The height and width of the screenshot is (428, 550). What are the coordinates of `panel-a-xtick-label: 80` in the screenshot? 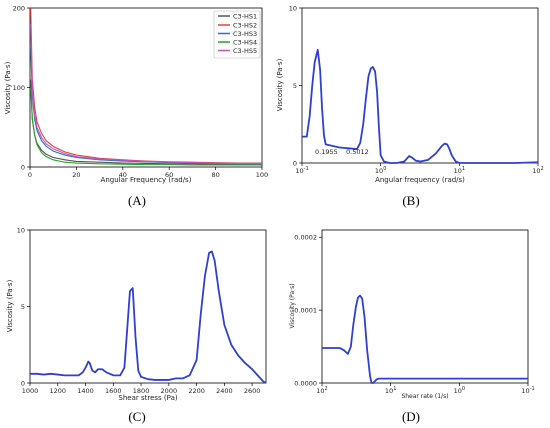 It's located at (215, 175).